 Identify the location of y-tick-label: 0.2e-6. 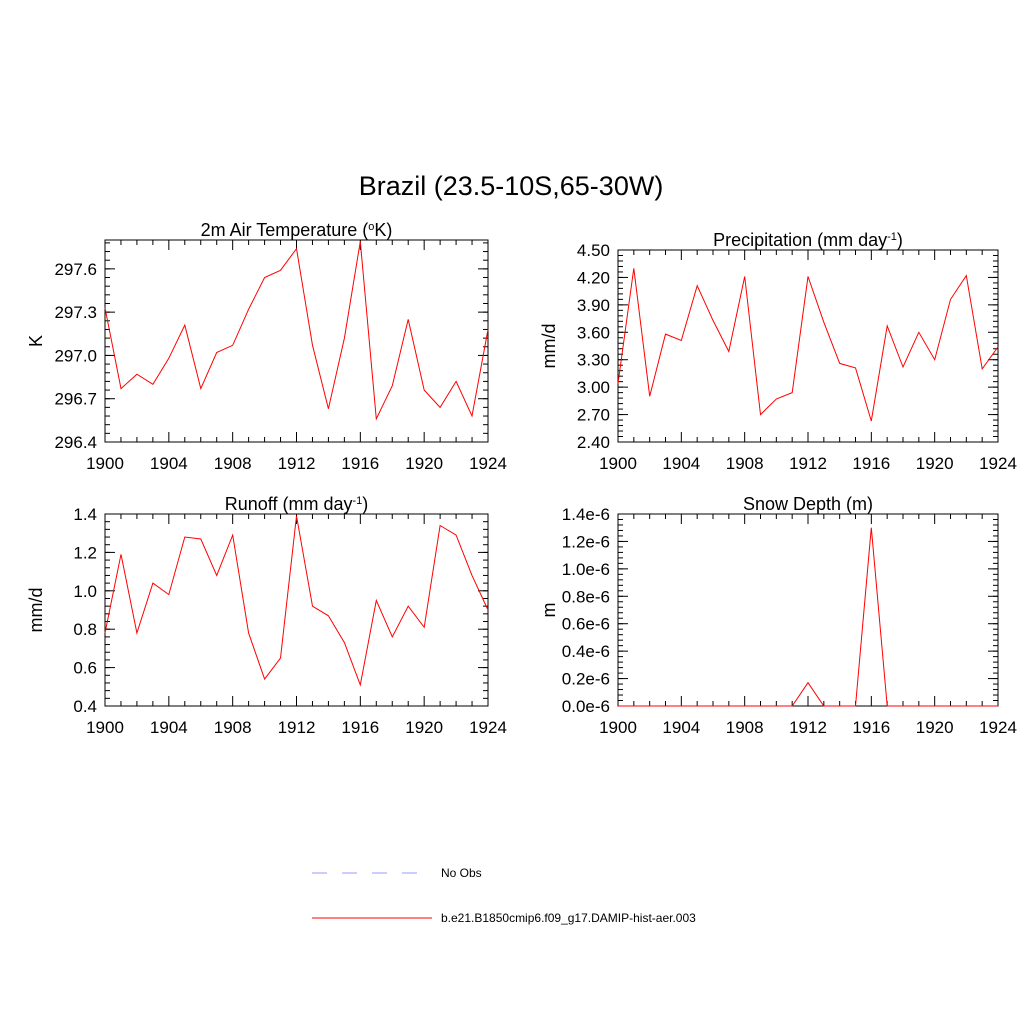
(586, 679).